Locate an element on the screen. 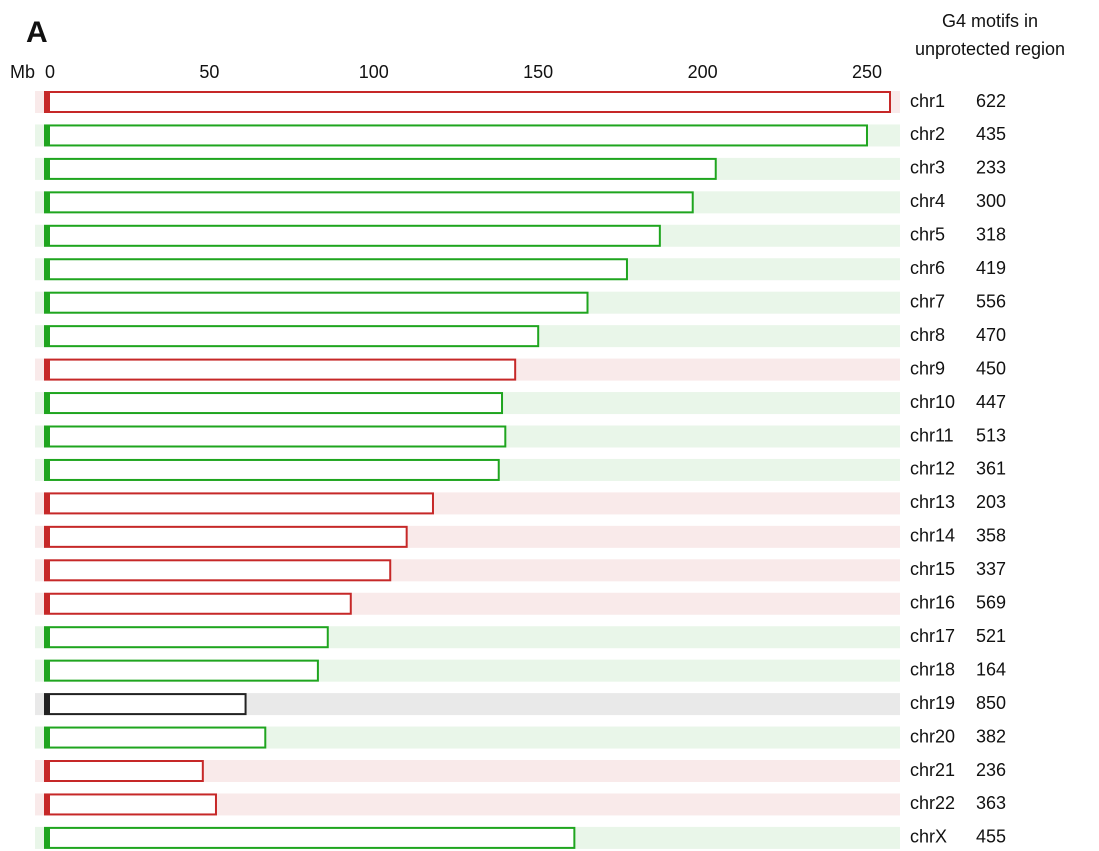 This screenshot has width=1099, height=851. category-label: chr16 is located at coordinates (932, 603).